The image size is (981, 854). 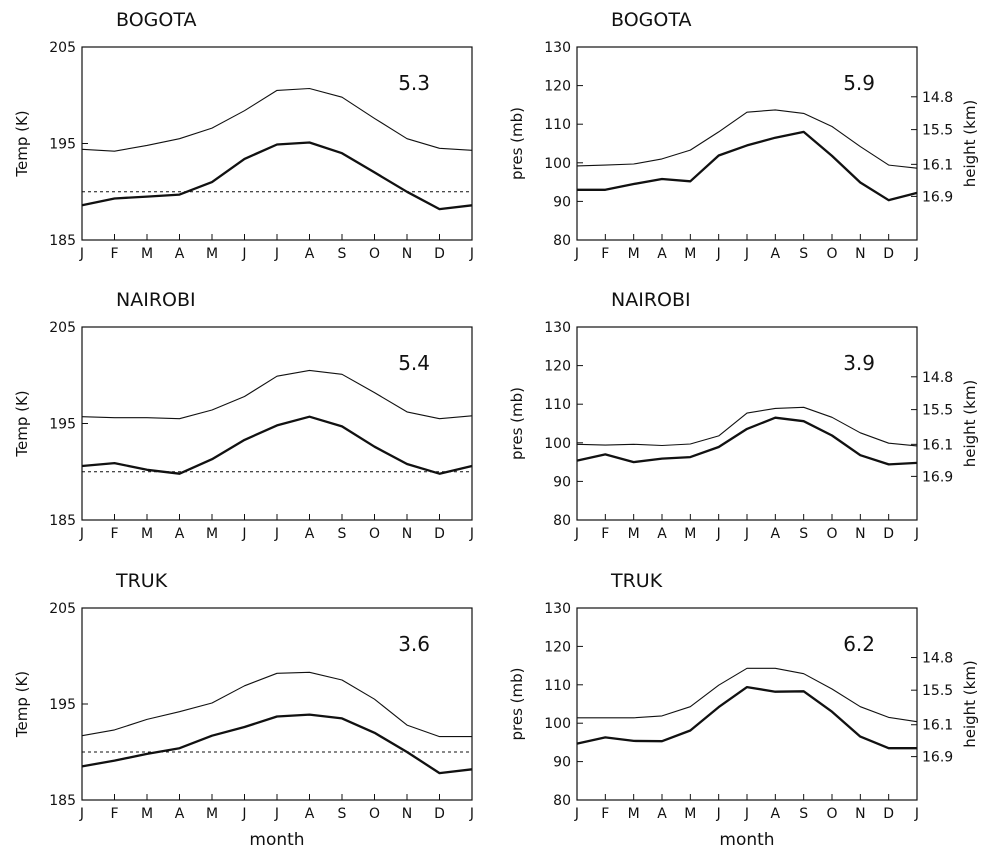 I want to click on value-annotation: 5.4, so click(x=414, y=363).